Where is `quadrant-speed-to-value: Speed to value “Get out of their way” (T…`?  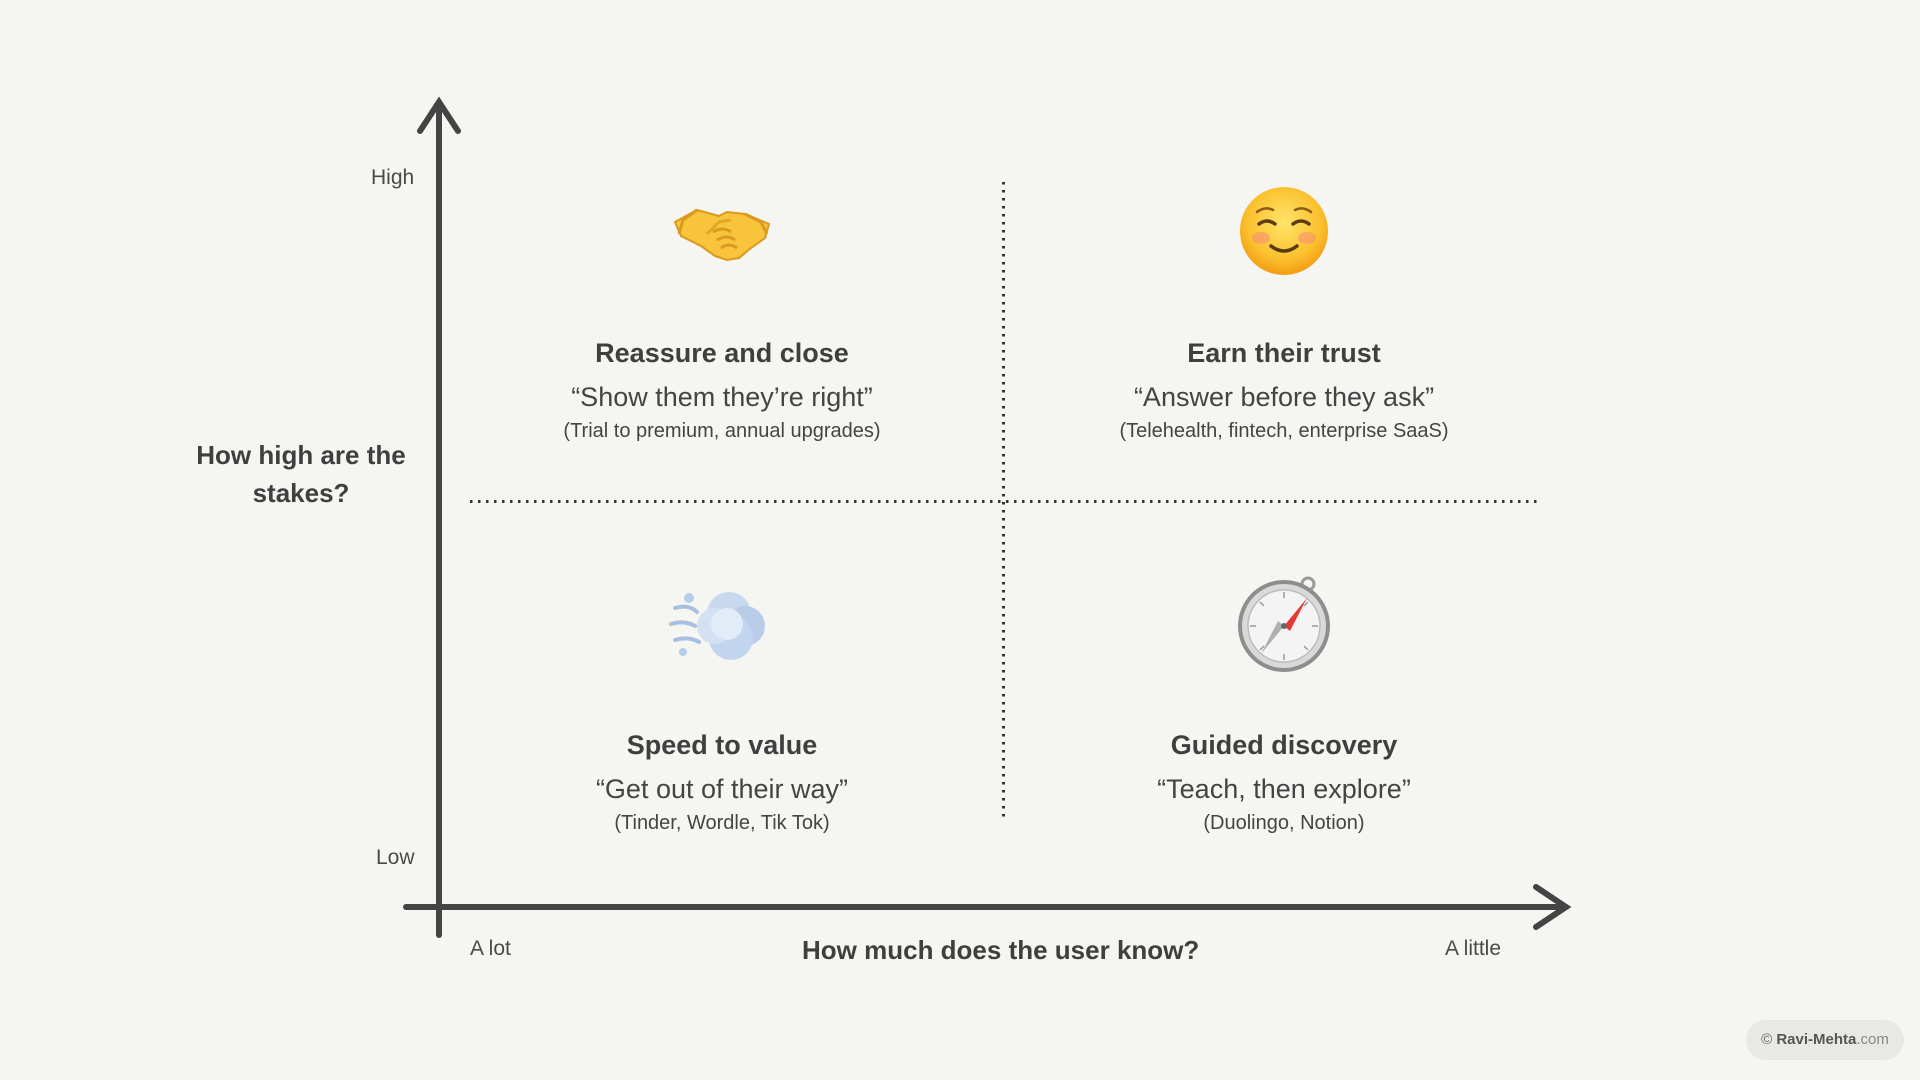
quadrant-speed-to-value: Speed to value “Get out of their way” (T… is located at coordinates (722, 702).